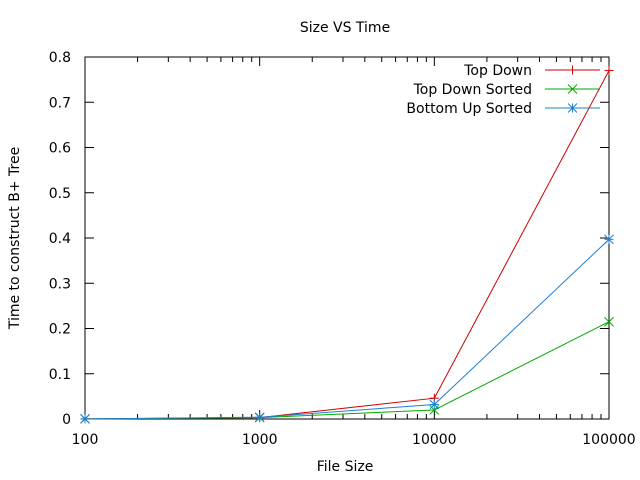 The height and width of the screenshot is (480, 640). I want to click on y-axis-title: Time to construct B+ Tree, so click(15, 238).